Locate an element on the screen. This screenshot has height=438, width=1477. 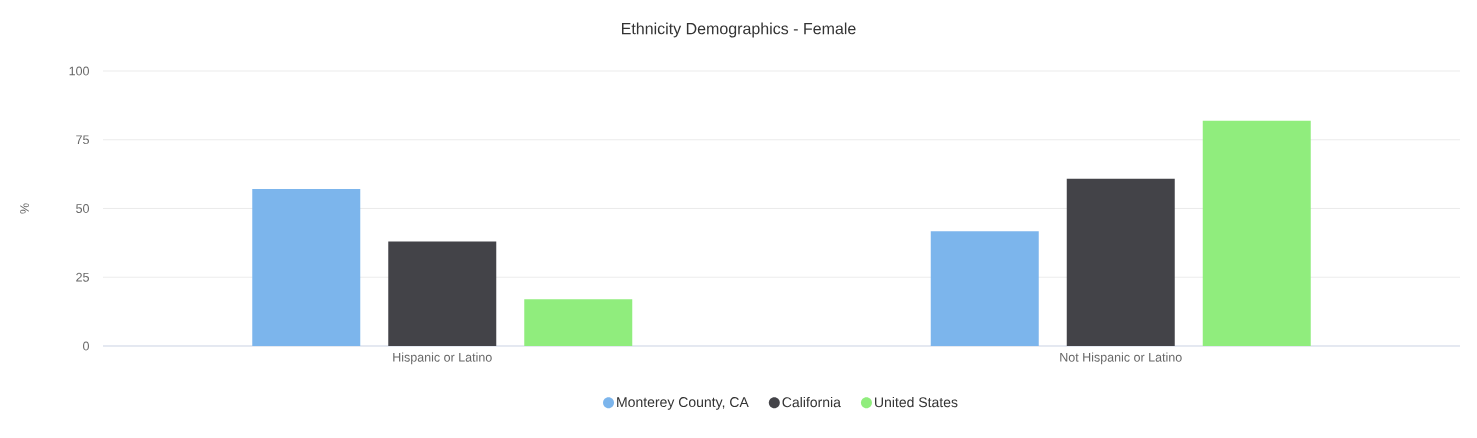
x-tick-label: Hispanic or Latino is located at coordinates (442, 358).